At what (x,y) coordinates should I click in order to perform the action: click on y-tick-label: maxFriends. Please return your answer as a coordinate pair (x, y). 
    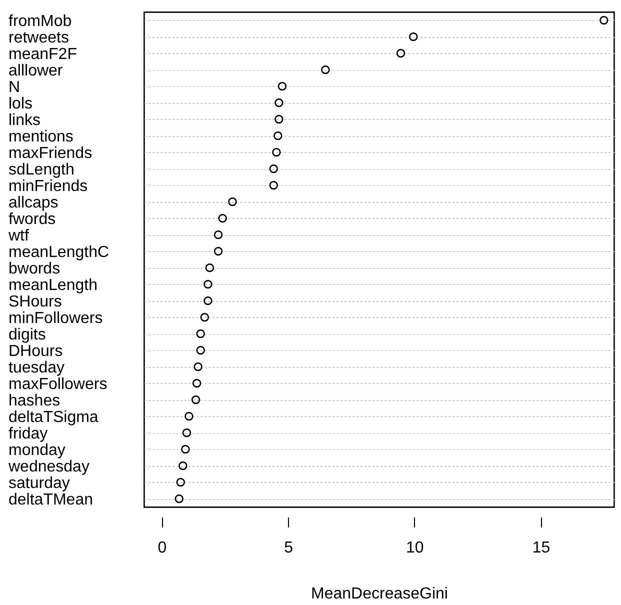
    Looking at the image, I should click on (50, 153).